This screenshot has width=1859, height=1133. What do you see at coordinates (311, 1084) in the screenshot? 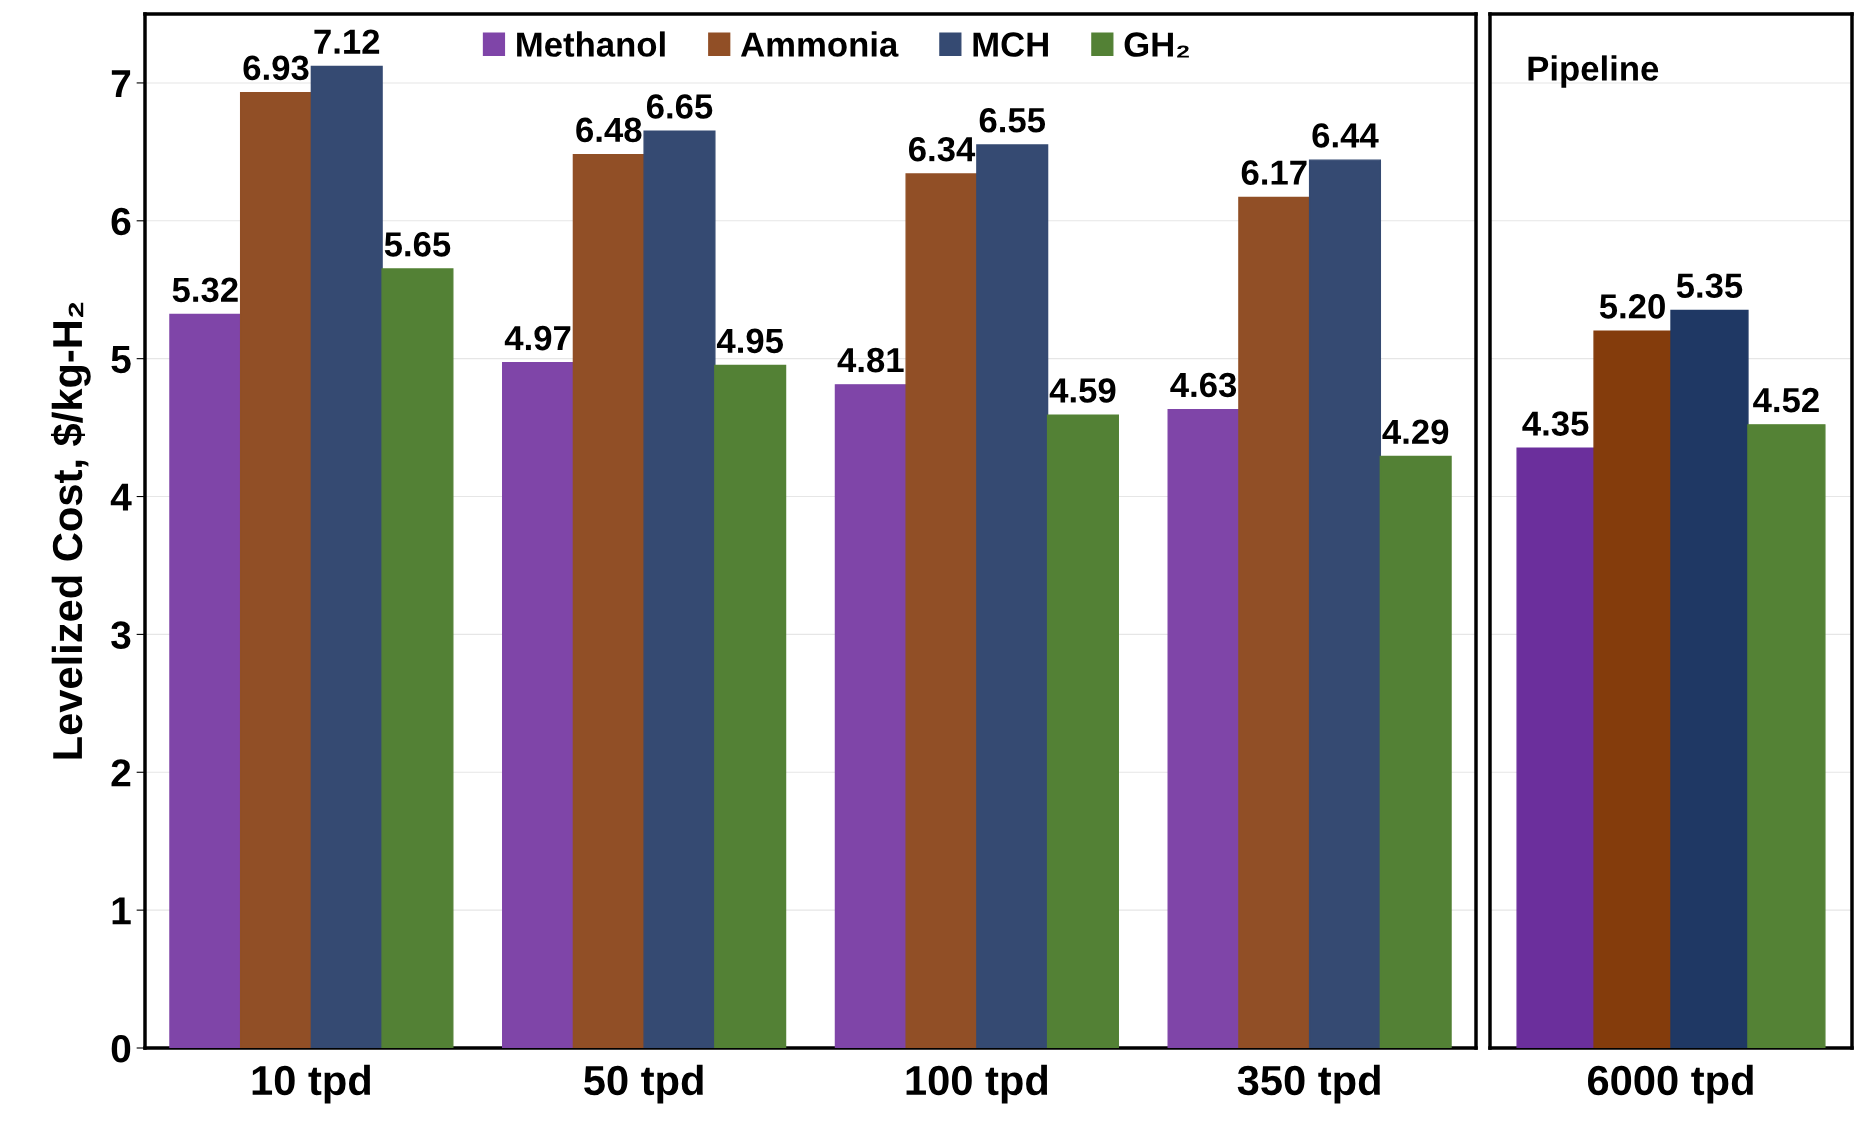
I see `x-tick-label: 10 tpd` at bounding box center [311, 1084].